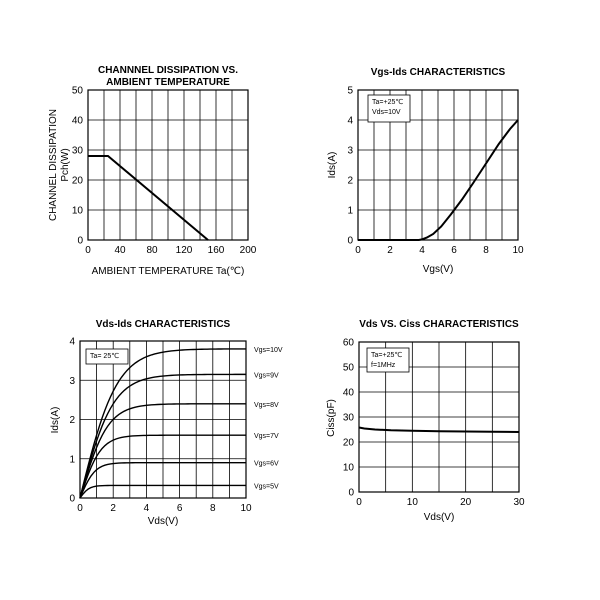 The width and height of the screenshot is (600, 600). What do you see at coordinates (248, 250) in the screenshot?
I see `x-tick-label: 200` at bounding box center [248, 250].